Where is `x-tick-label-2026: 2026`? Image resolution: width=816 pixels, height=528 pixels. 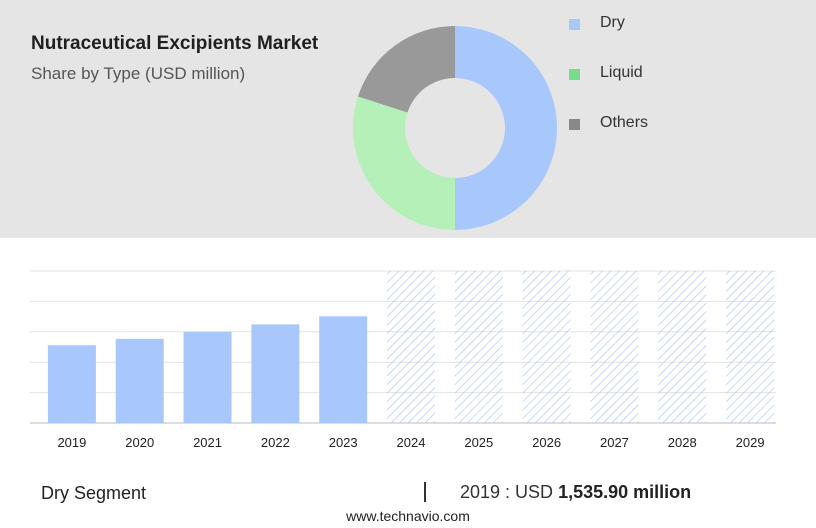 x-tick-label-2026: 2026 is located at coordinates (546, 442).